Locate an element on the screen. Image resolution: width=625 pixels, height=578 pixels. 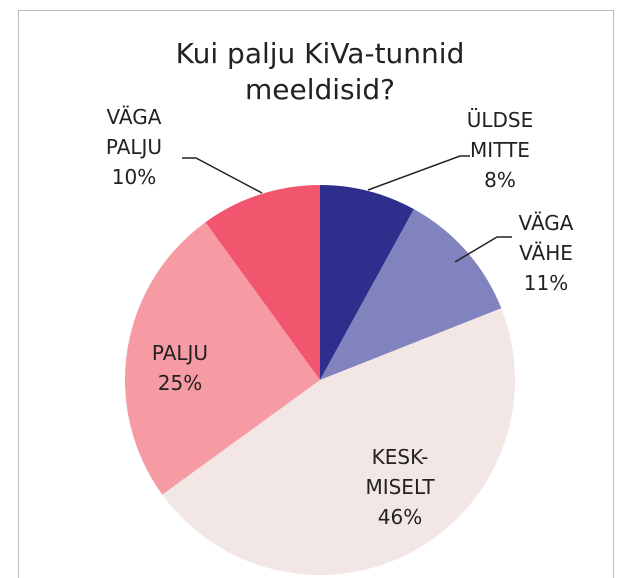
slice-value-label: 46% is located at coordinates (400, 517).